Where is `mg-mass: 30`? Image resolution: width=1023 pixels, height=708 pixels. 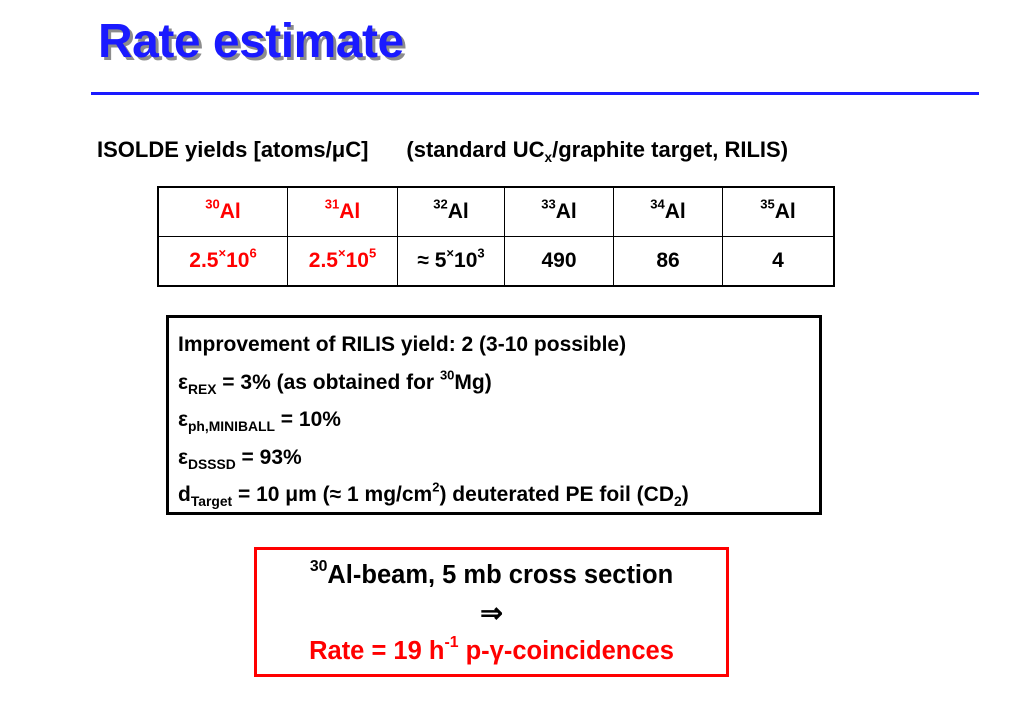
mg-mass: 30 is located at coordinates (447, 374).